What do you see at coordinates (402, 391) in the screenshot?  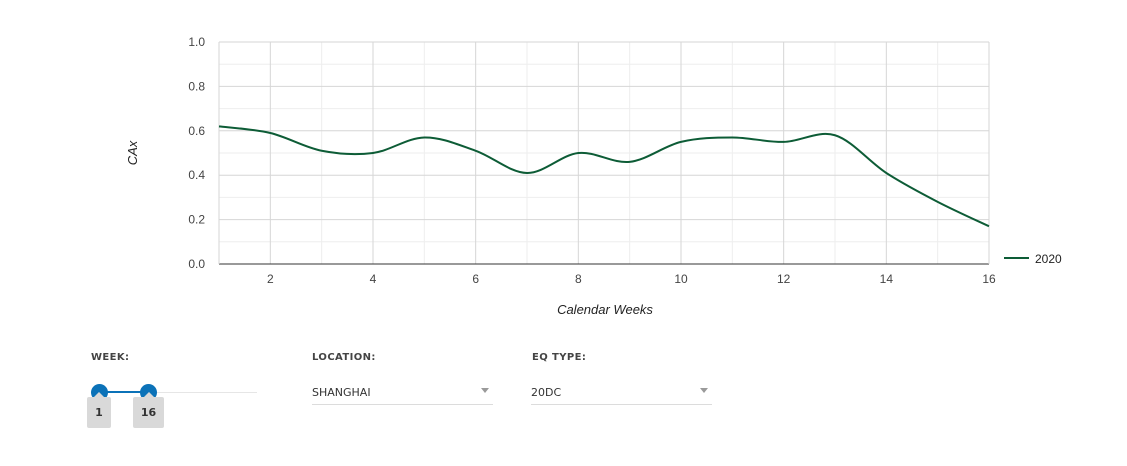 I see `location-dropdown: SHANGHAI` at bounding box center [402, 391].